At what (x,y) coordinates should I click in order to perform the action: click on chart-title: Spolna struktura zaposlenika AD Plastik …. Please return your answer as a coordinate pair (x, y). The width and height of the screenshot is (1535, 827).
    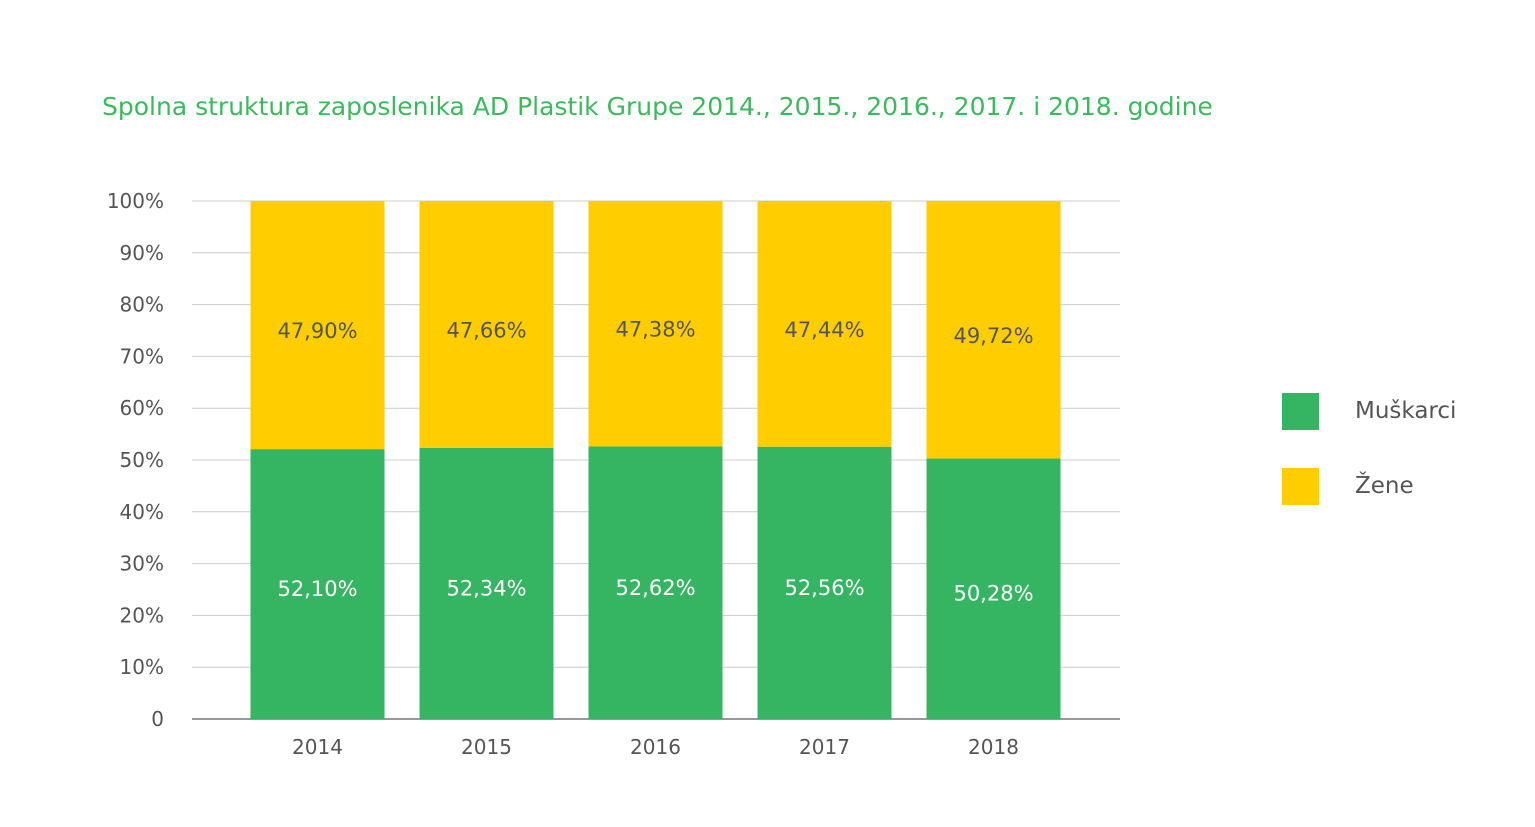
    Looking at the image, I should click on (657, 106).